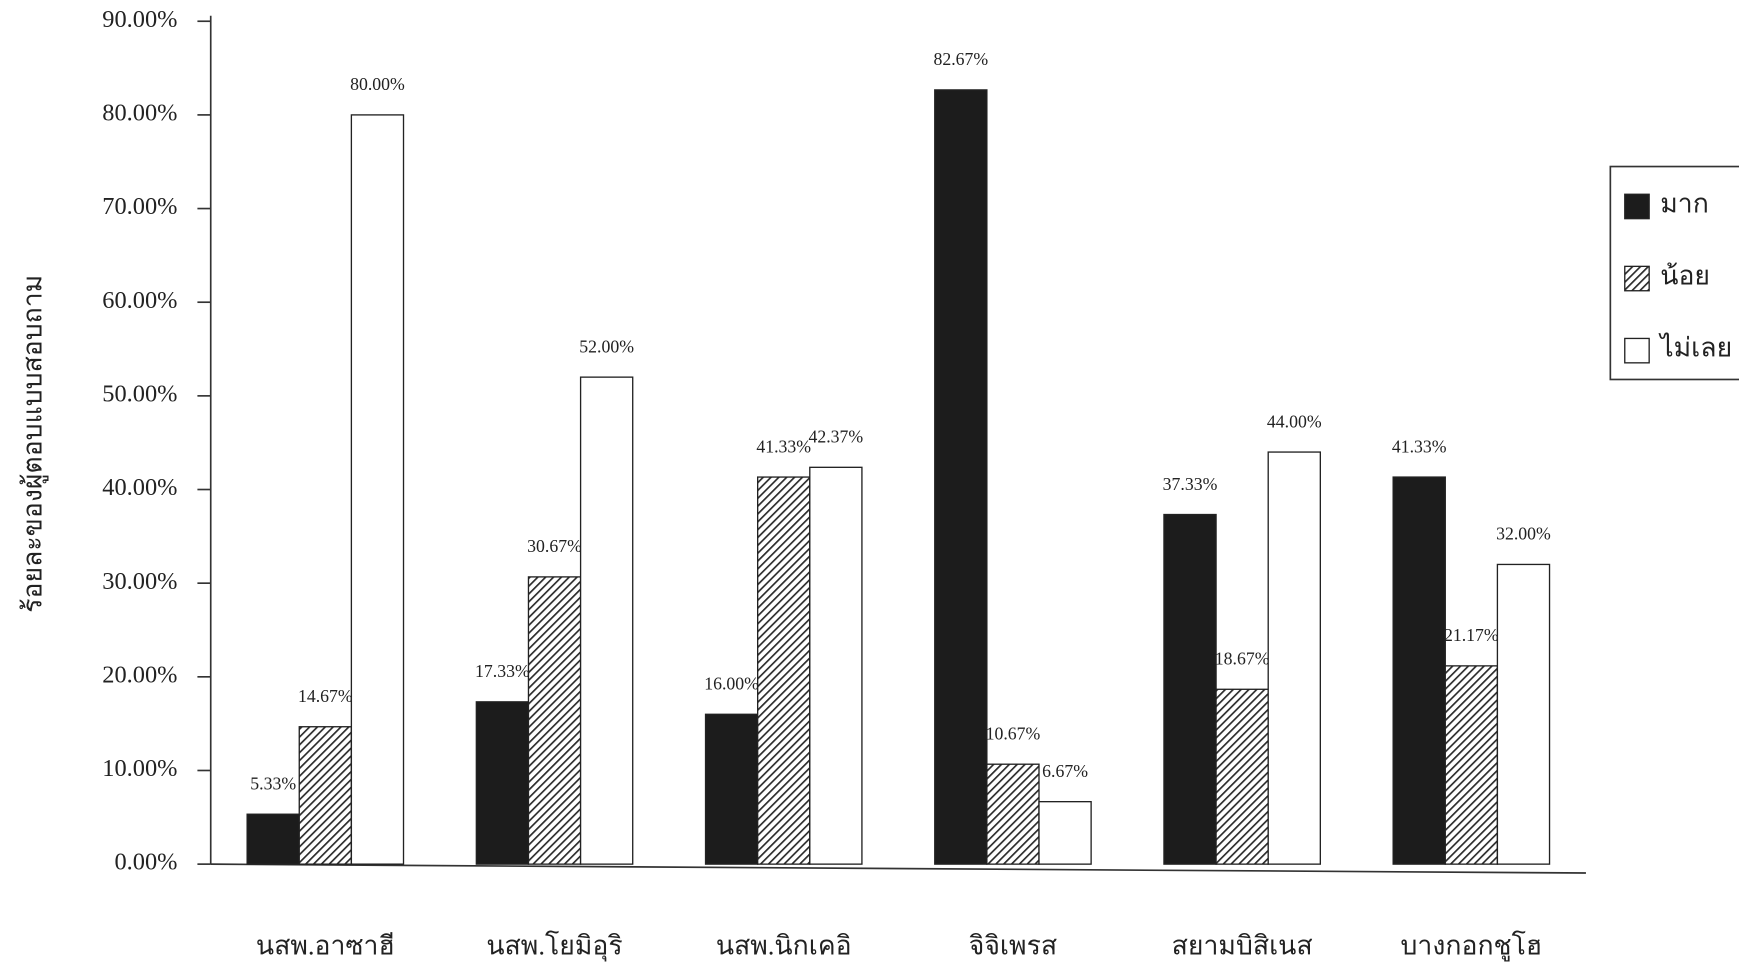  What do you see at coordinates (554, 946) in the screenshot?
I see `x-tick-label: นสพ.โยมิอุริ` at bounding box center [554, 946].